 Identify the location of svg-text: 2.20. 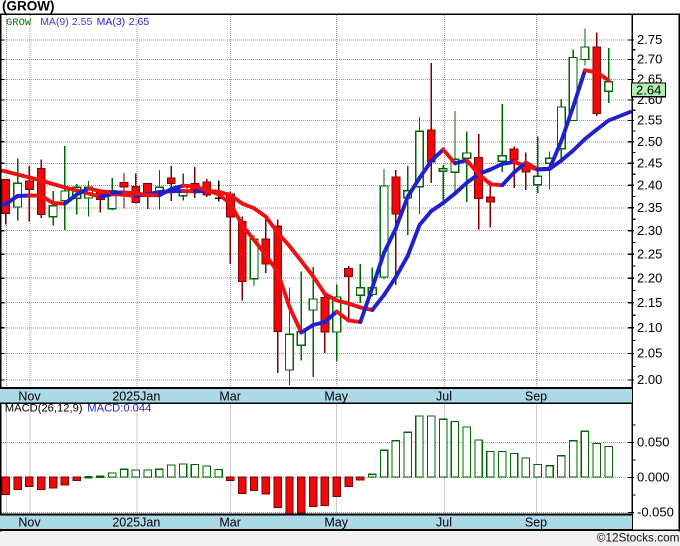
(649, 277).